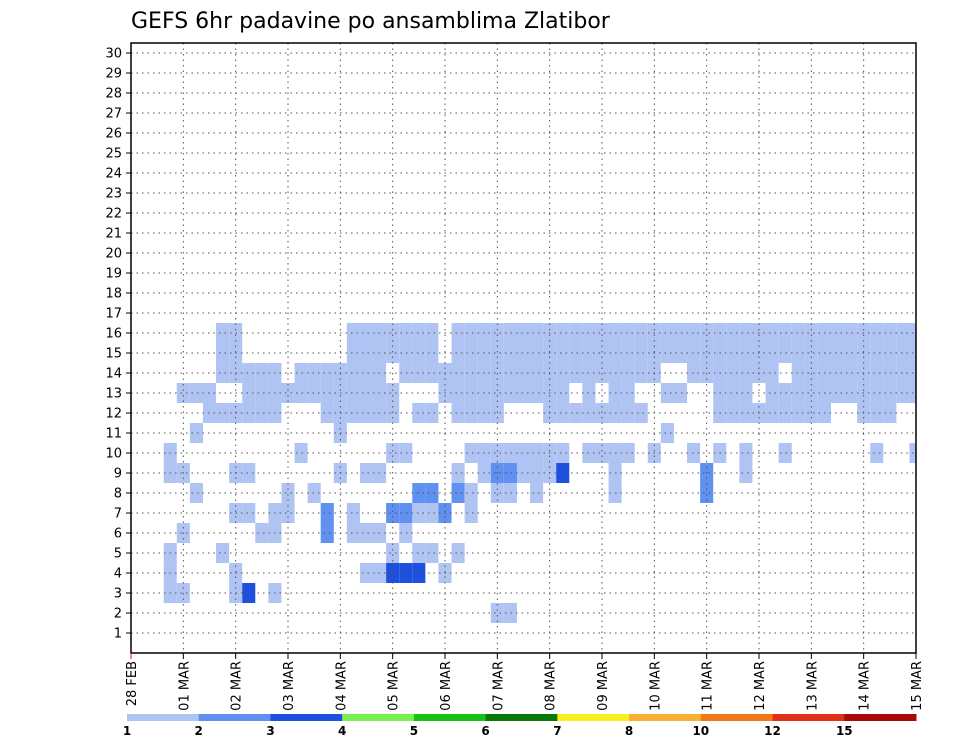 This screenshot has width=960, height=742. Describe the element at coordinates (113, 54) in the screenshot. I see `y-tick-label: 30` at that location.